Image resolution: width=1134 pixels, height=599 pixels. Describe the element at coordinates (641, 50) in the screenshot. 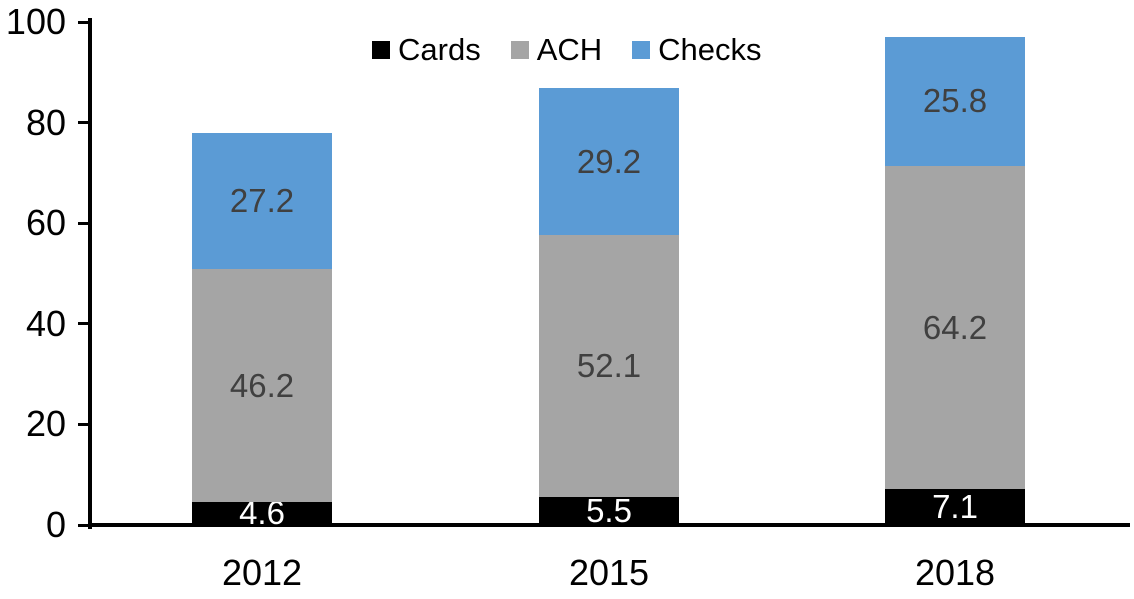

I see `legend-swatch-checks` at that location.